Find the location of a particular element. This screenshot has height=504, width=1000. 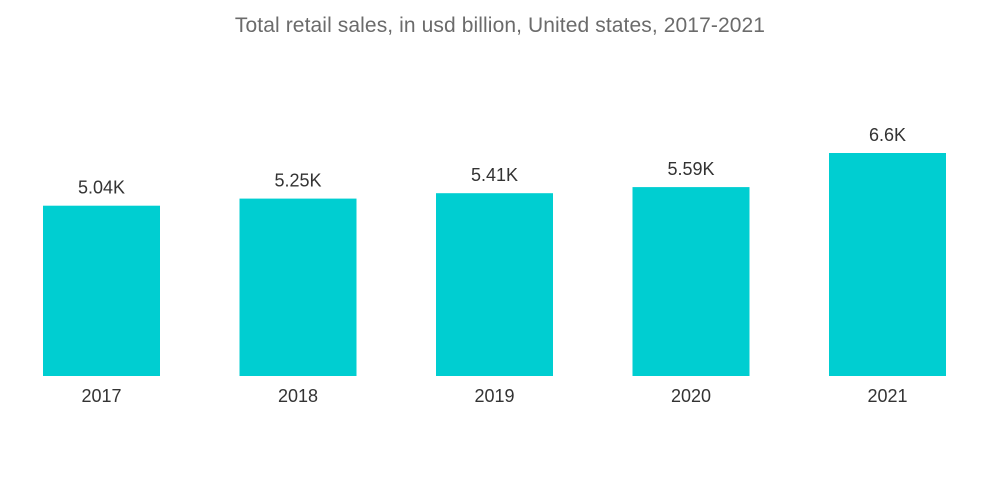

x-tick-label-2017: 2017 is located at coordinates (101, 396).